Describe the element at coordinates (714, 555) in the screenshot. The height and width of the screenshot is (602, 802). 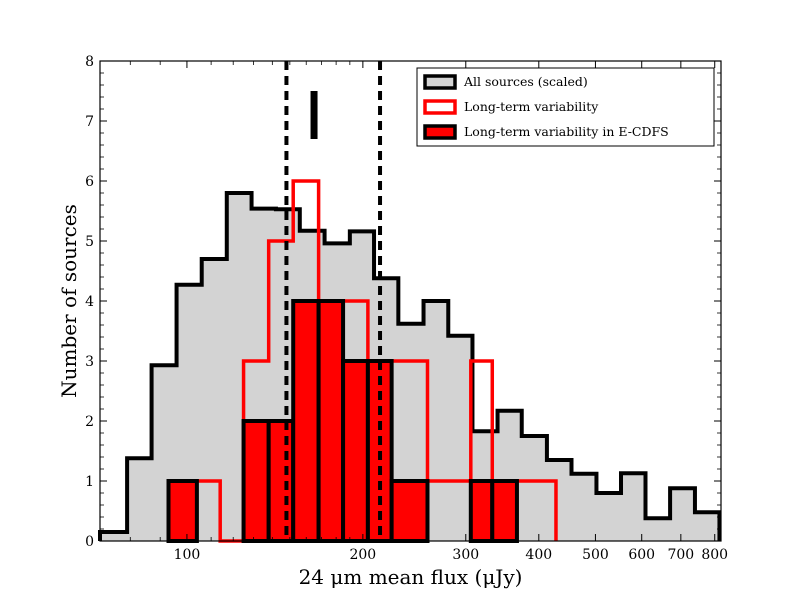
I see `x-tick-label: 800` at that location.